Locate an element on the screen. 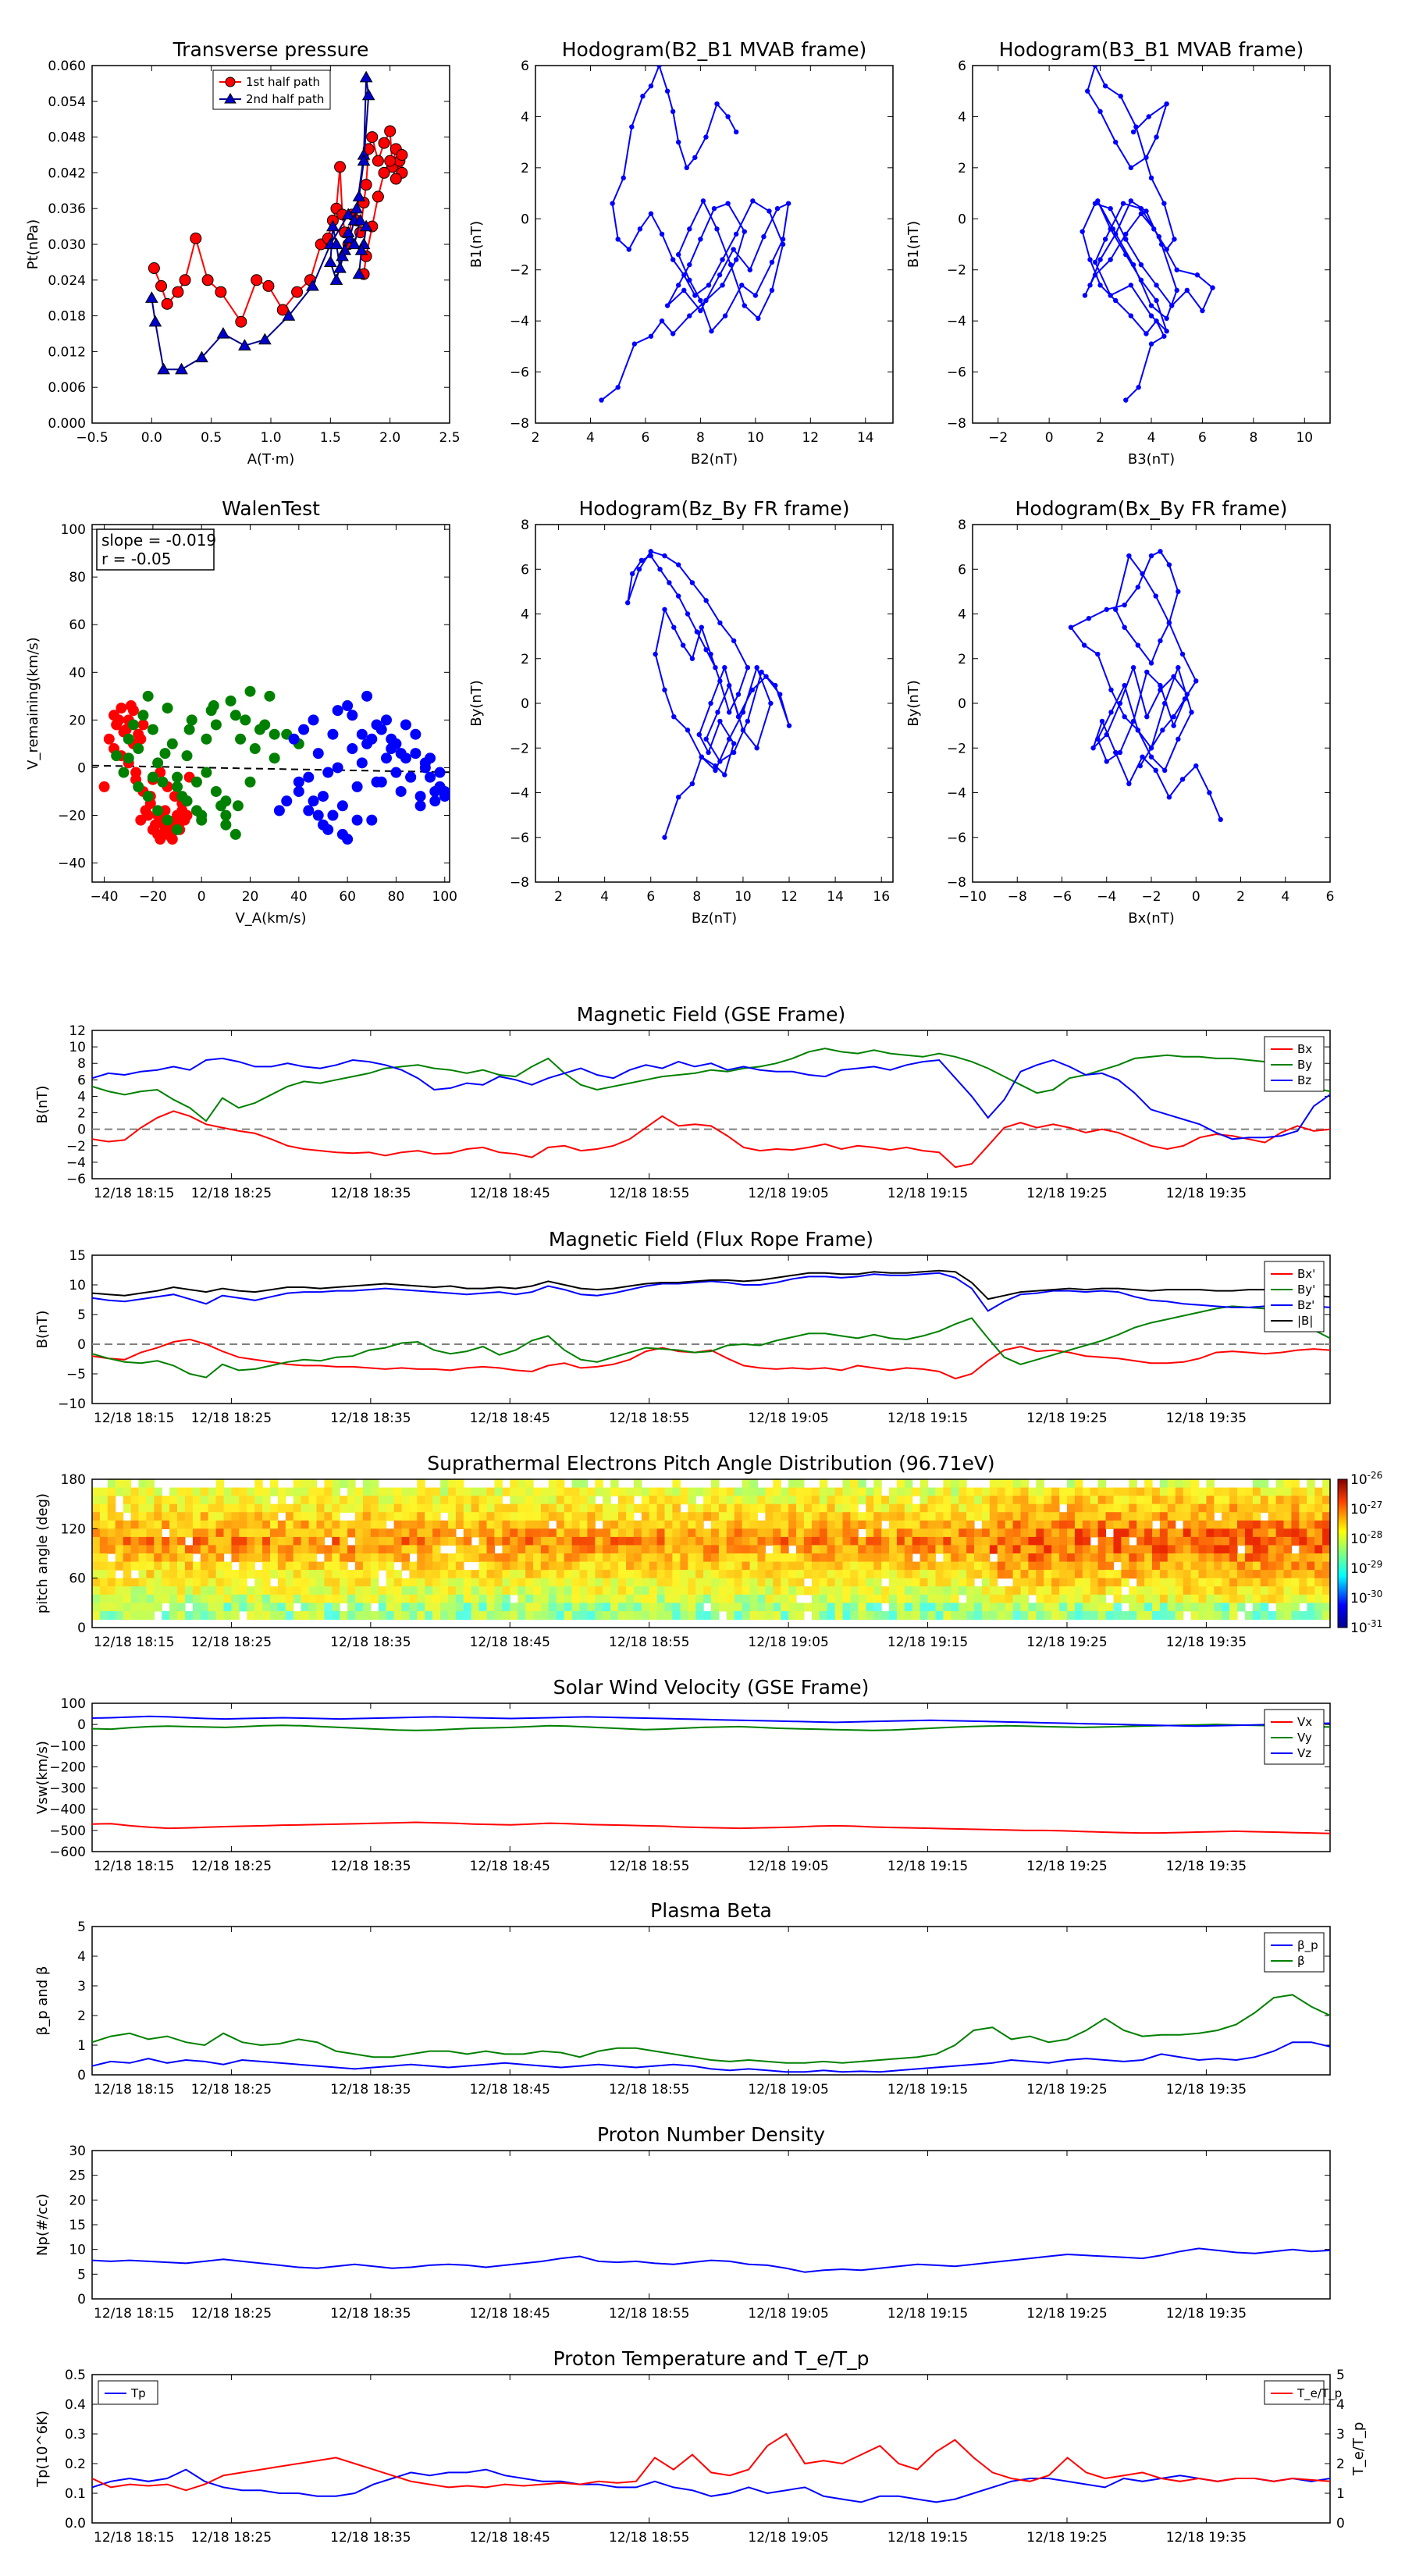  p2-xtick-label: 14 is located at coordinates (866, 438).